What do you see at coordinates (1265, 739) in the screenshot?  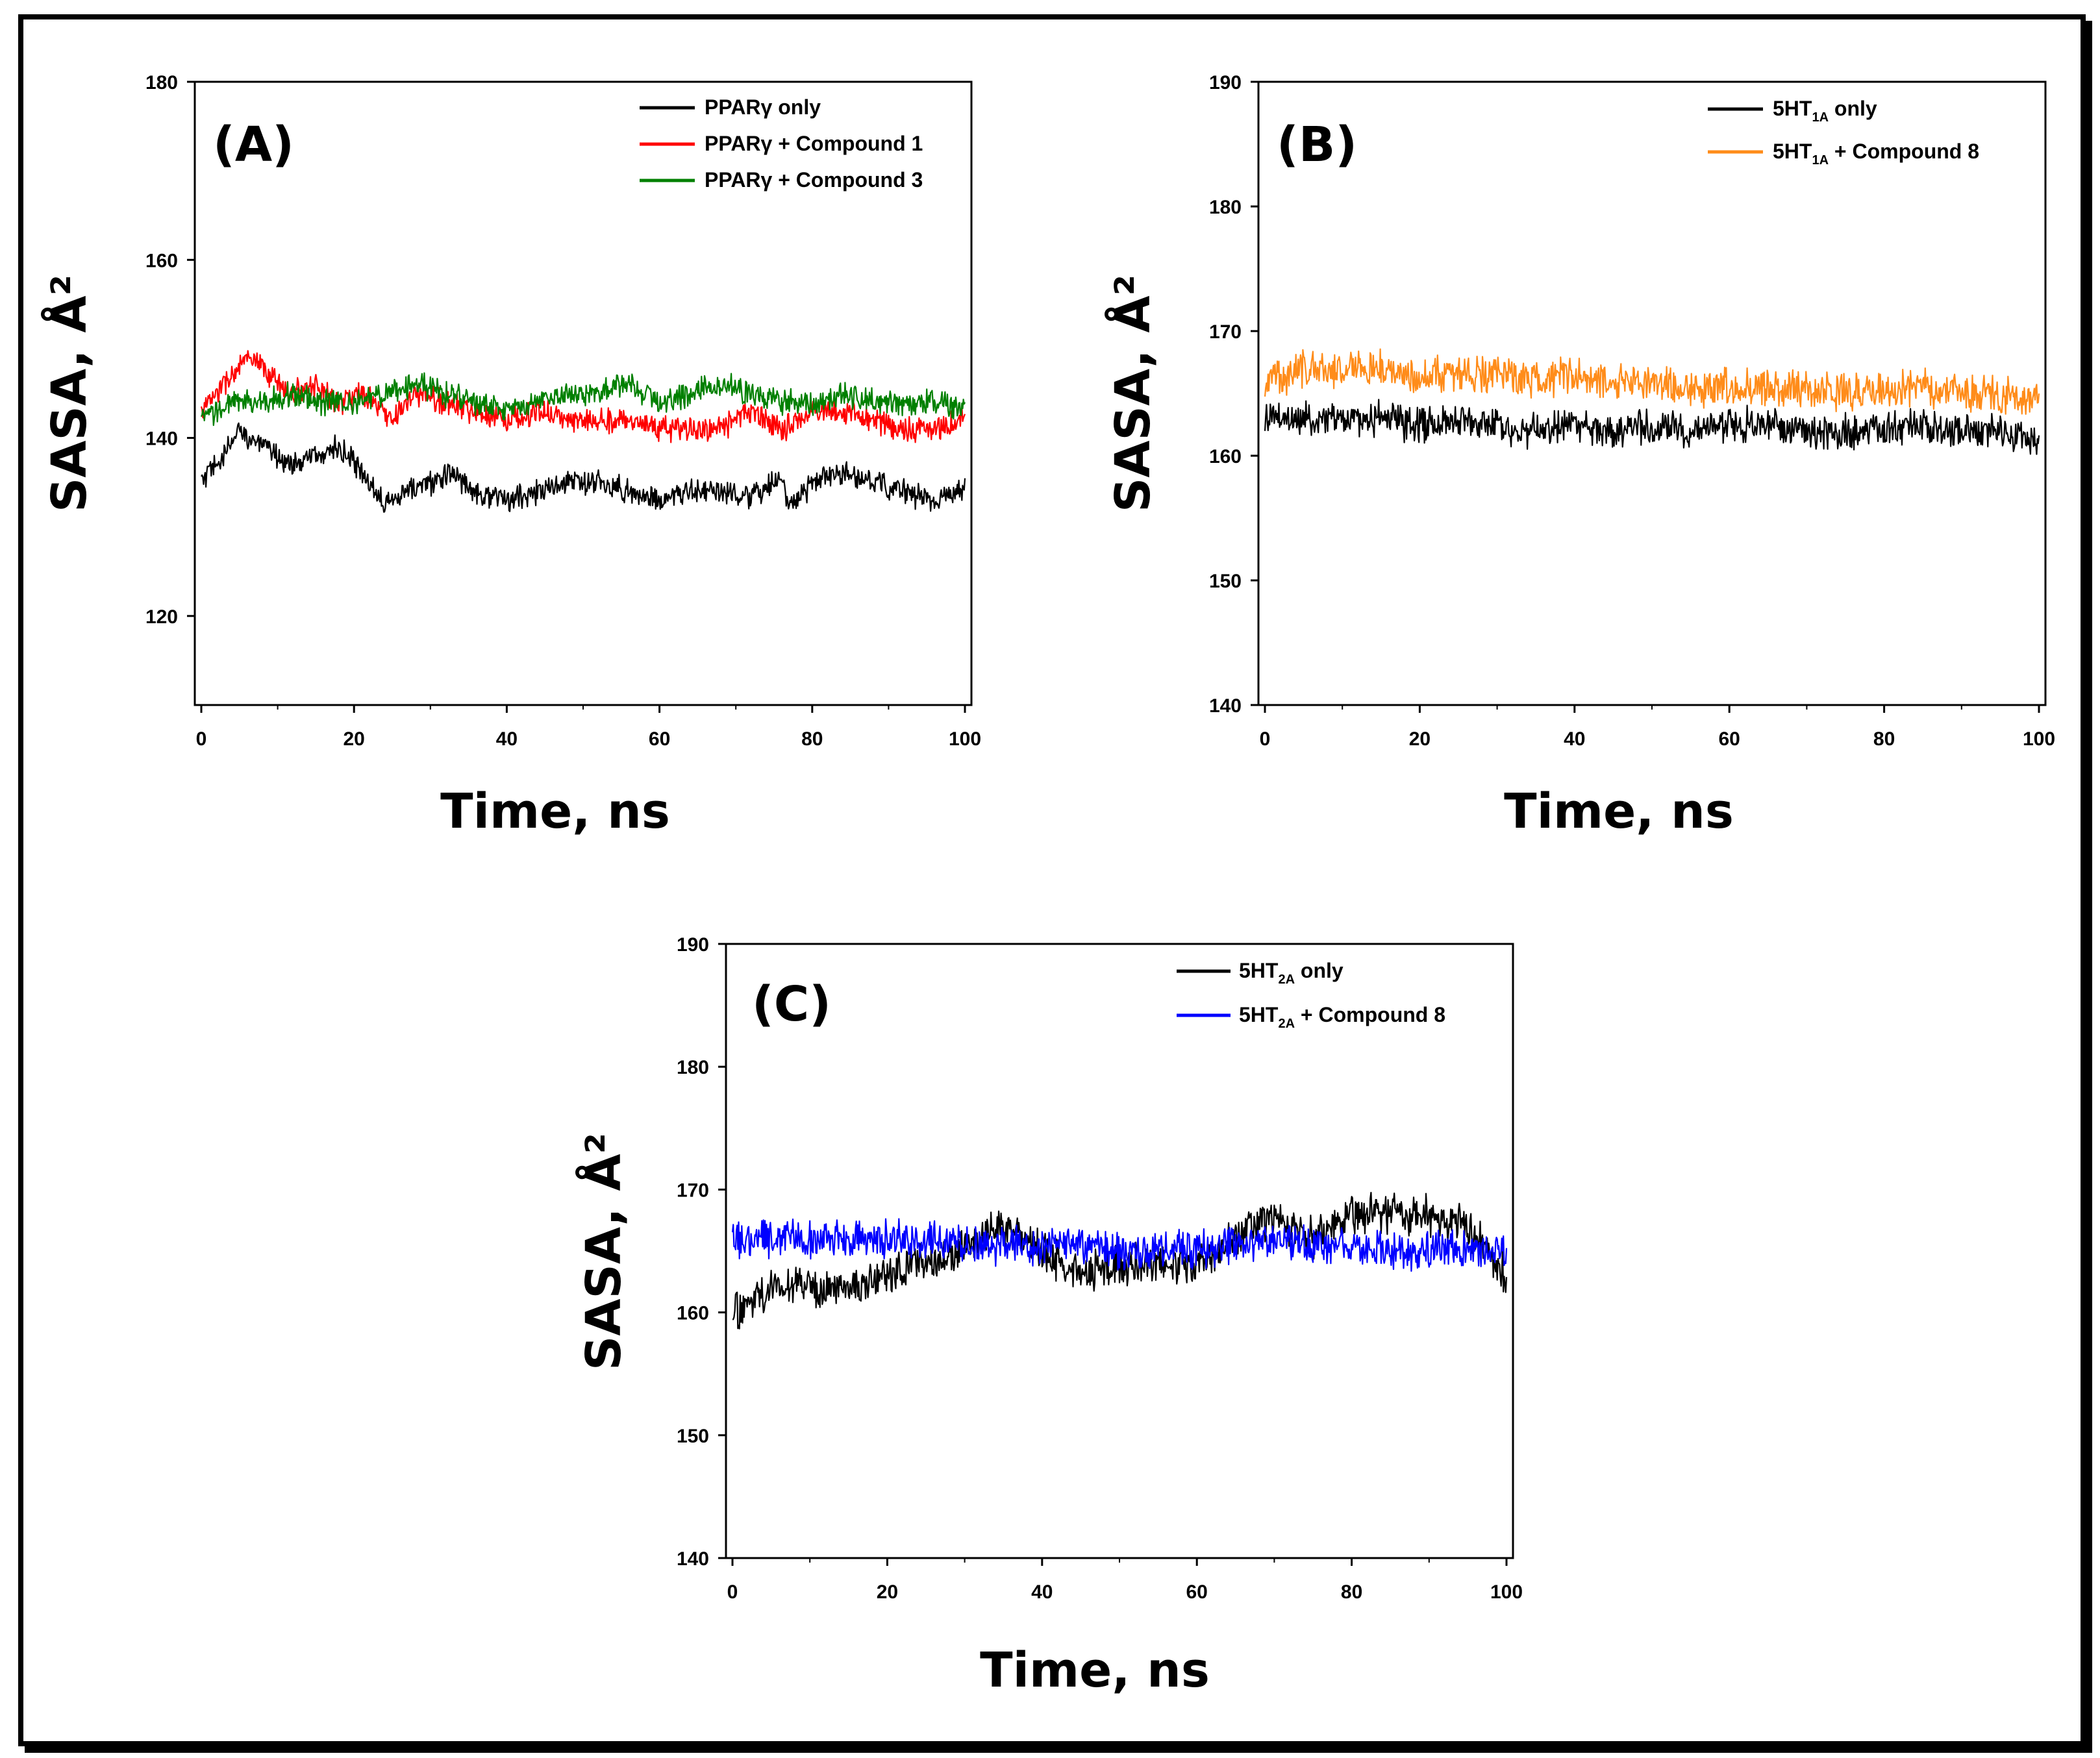 I see `panel-b-x-tick-label: 0` at bounding box center [1265, 739].